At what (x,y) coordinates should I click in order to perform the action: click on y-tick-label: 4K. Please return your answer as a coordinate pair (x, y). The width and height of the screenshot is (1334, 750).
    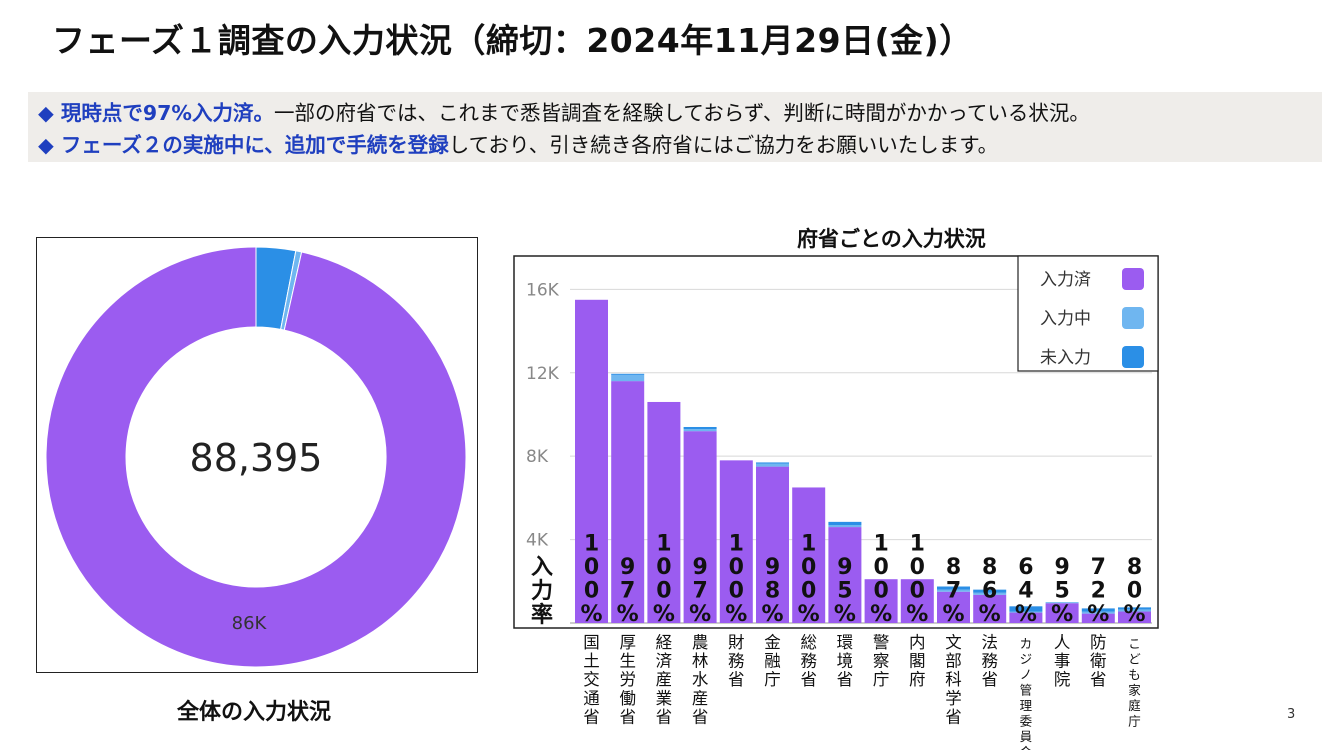
    Looking at the image, I should click on (537, 541).